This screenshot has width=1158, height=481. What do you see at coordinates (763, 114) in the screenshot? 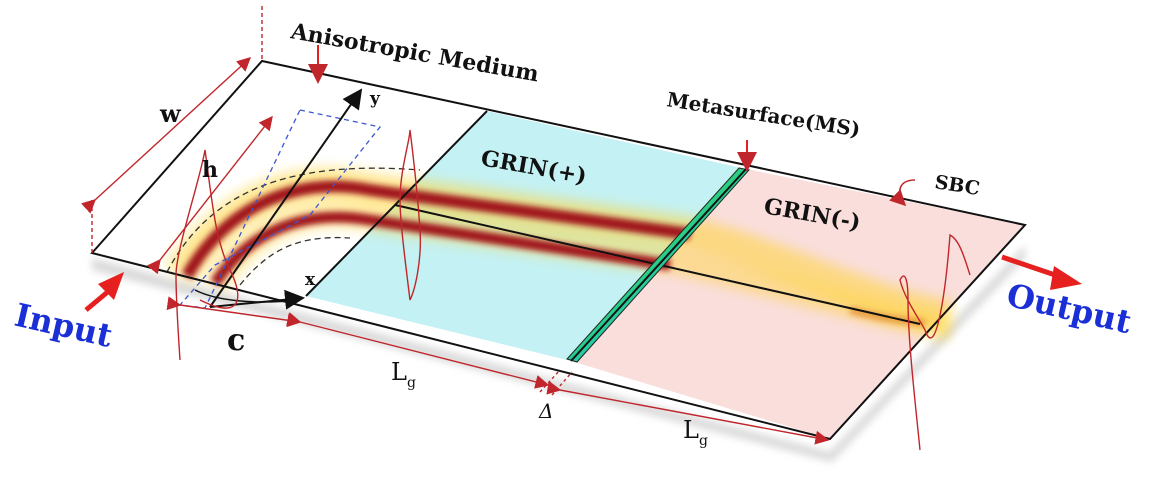
I see `metasurface-label: Metasurface(MS)` at bounding box center [763, 114].